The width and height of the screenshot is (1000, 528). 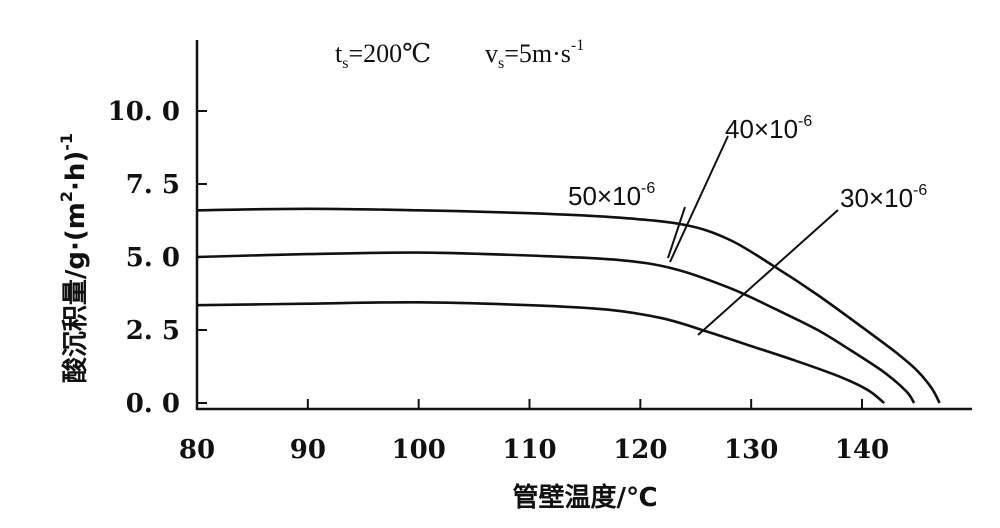 I want to click on condition-ts: ts=200℃, so click(x=383, y=55).